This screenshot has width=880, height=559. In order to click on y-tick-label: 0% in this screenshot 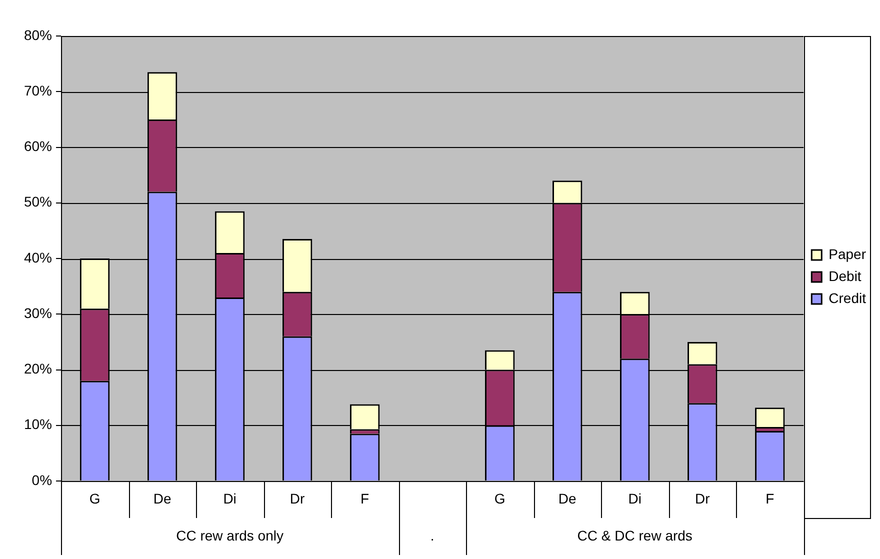, I will do `click(42, 480)`.